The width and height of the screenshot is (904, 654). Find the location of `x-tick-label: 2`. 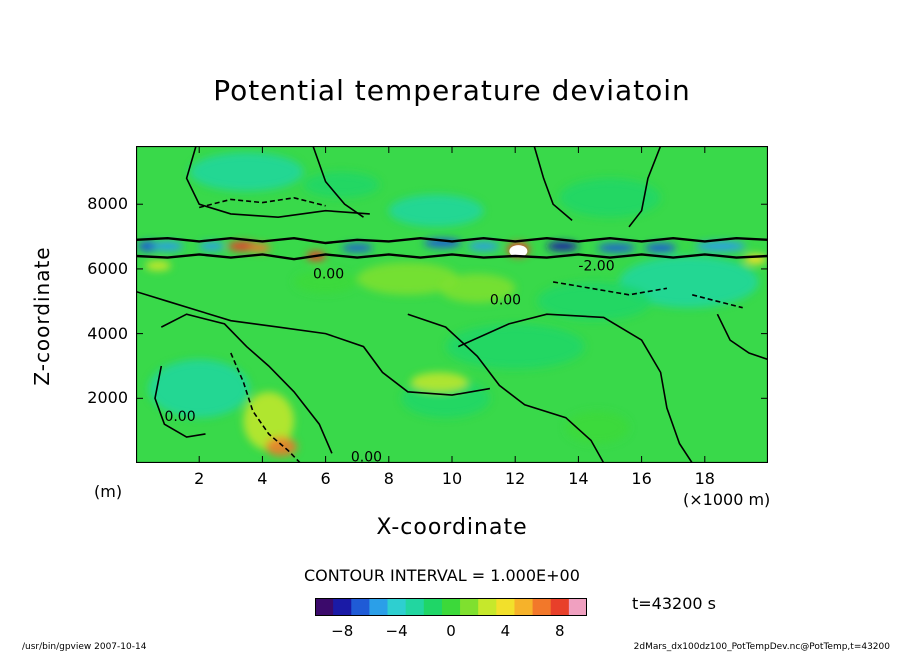

x-tick-label: 2 is located at coordinates (199, 478).